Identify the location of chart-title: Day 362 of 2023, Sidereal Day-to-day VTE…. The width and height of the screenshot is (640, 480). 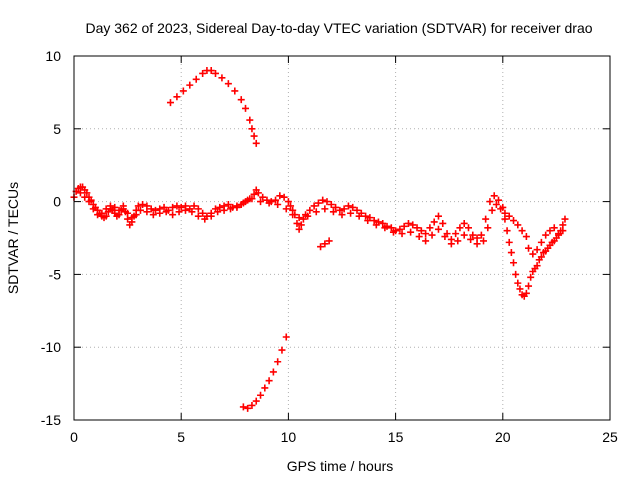
(338, 28).